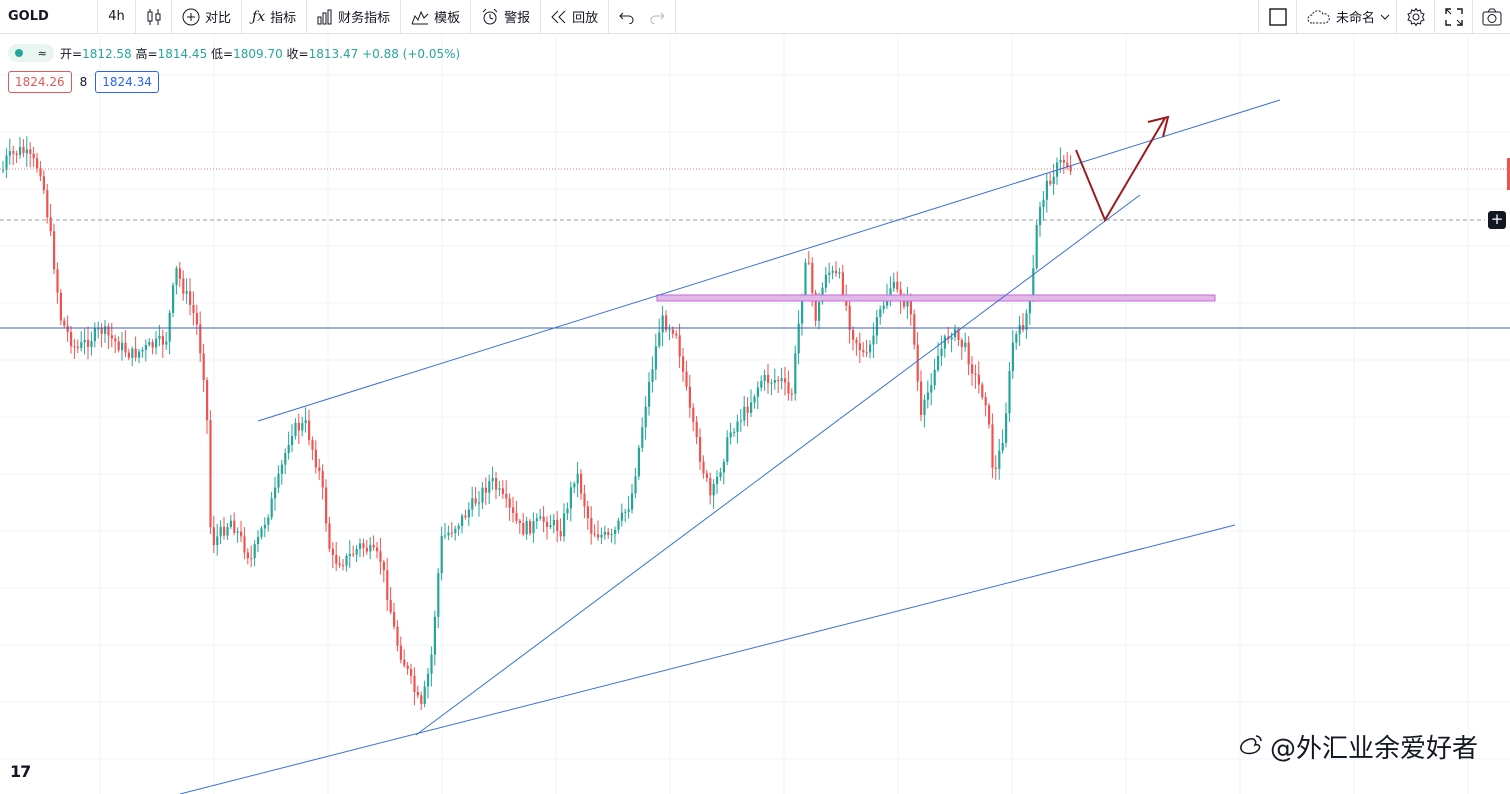  I want to click on interval-button: 4h, so click(117, 17).